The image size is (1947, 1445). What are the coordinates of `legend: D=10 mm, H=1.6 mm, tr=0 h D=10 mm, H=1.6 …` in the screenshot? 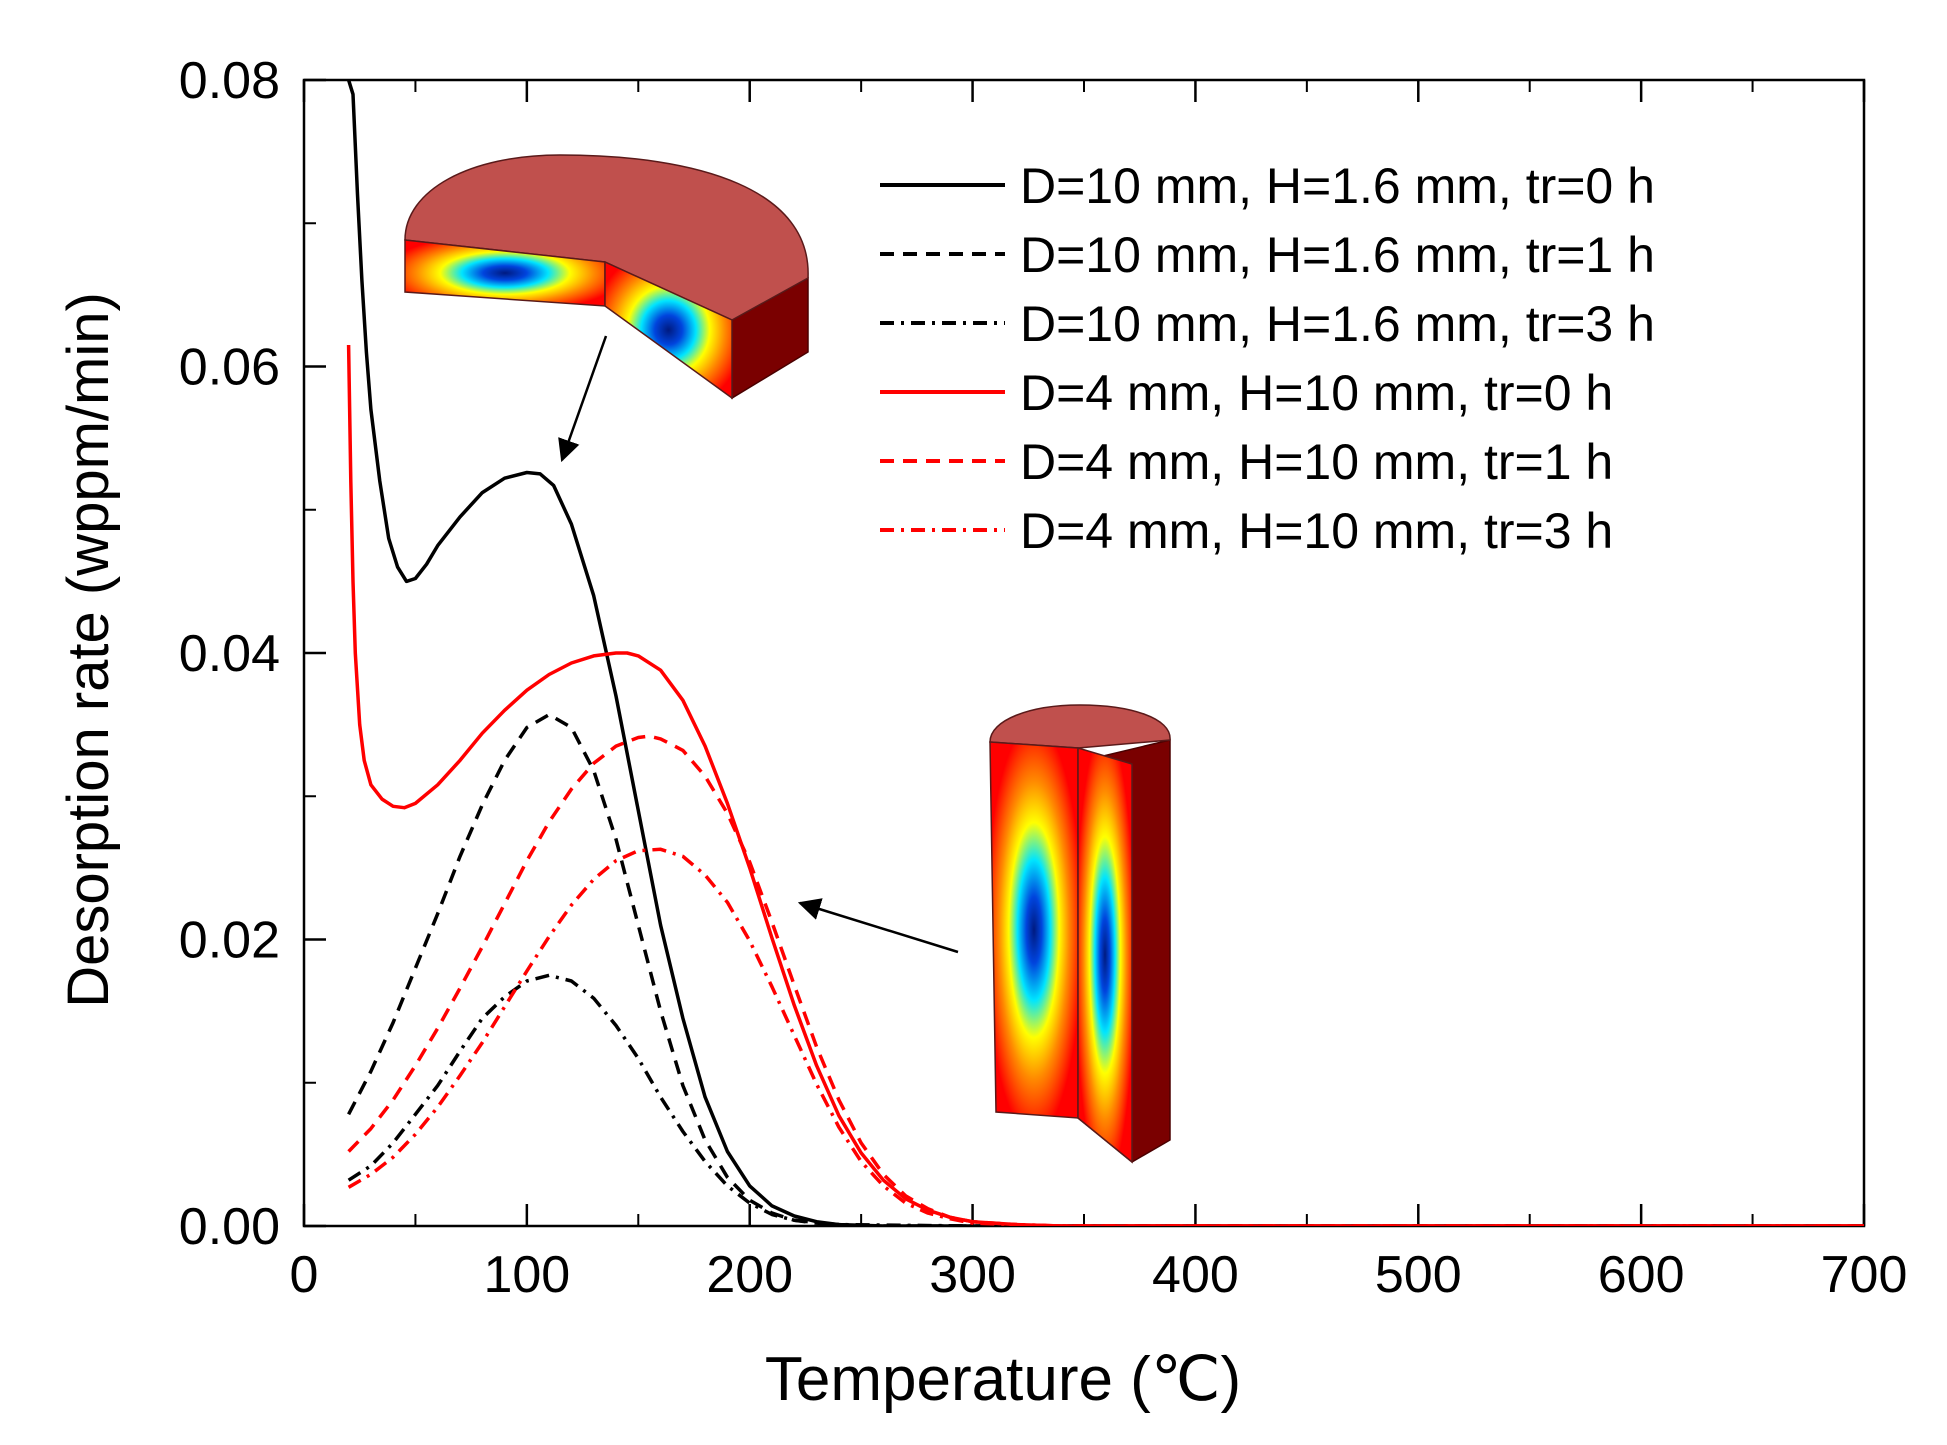 It's located at (1267, 358).